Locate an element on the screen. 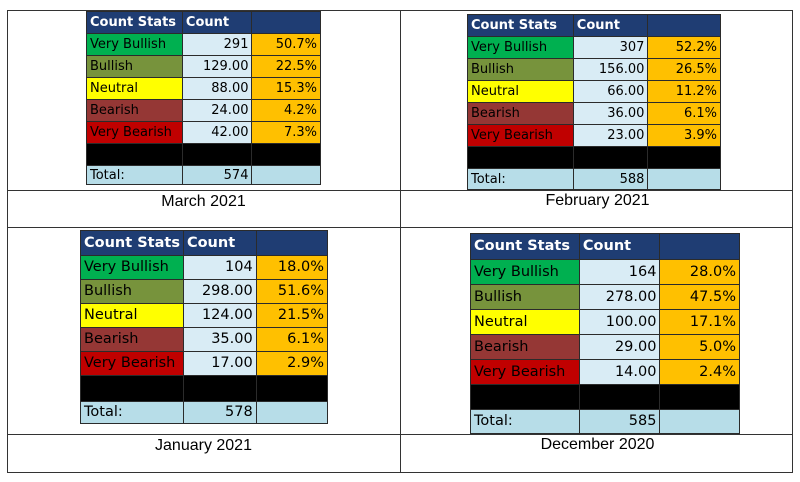 The height and width of the screenshot is (482, 800). table-row: Neutral 88.00 15.3% is located at coordinates (203, 88).